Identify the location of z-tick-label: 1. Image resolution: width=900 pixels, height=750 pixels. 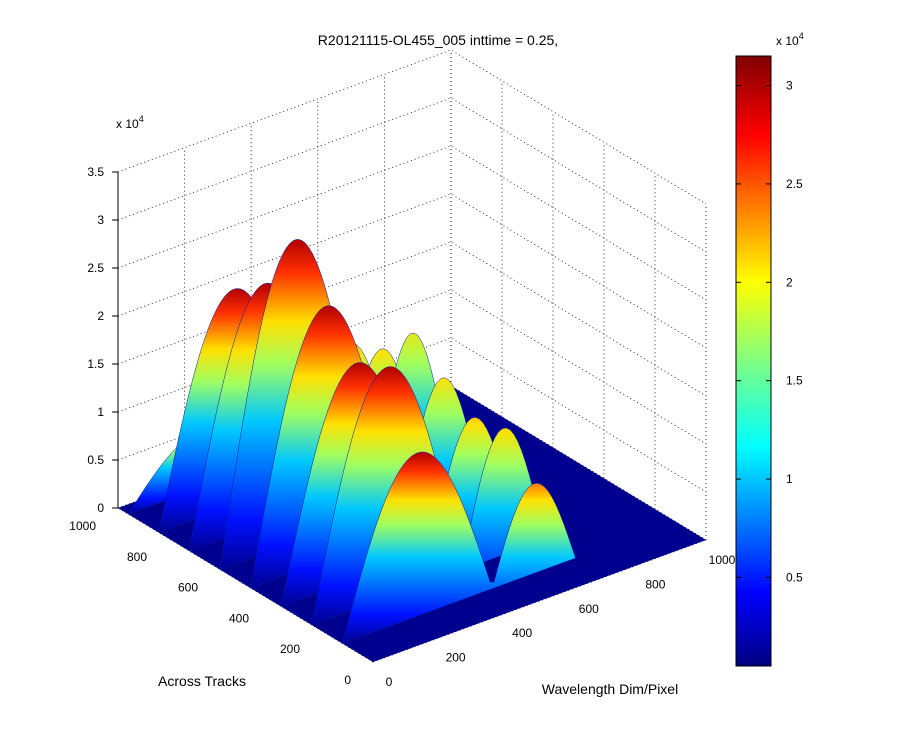
(100, 412).